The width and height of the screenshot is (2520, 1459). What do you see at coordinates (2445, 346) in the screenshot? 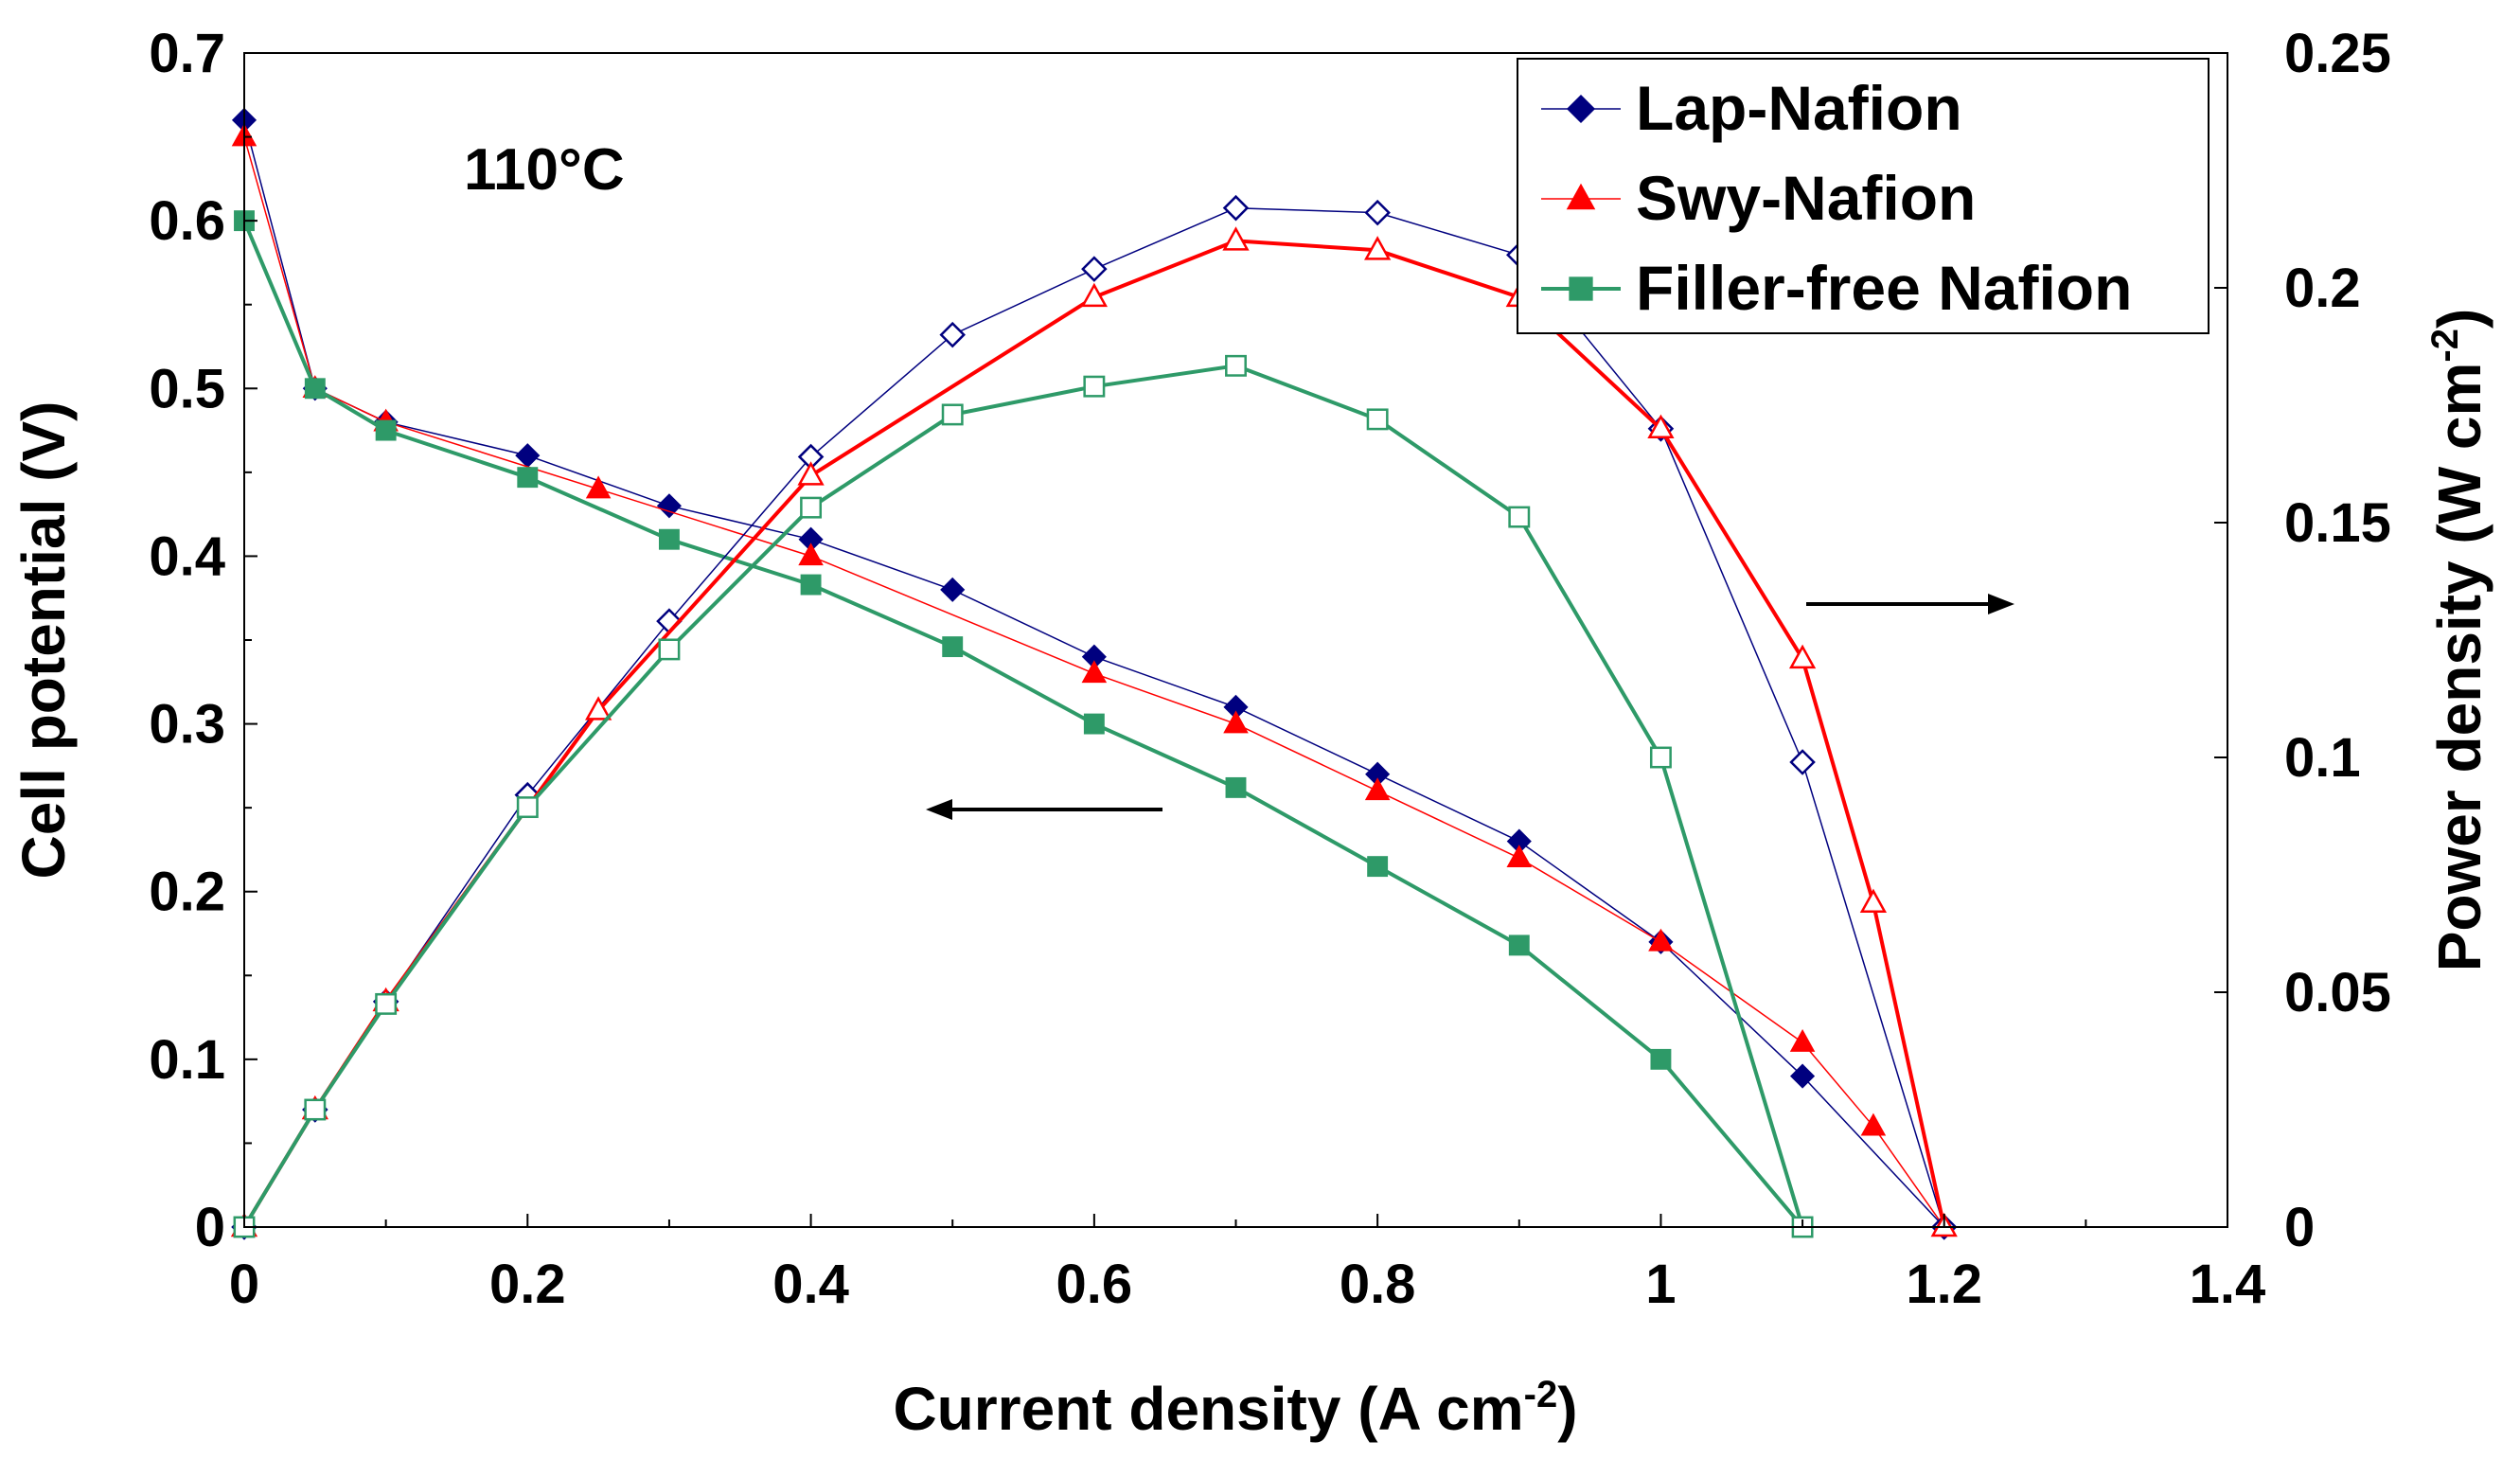
I see `y2-axis-label-superscript: -2` at bounding box center [2445, 346].